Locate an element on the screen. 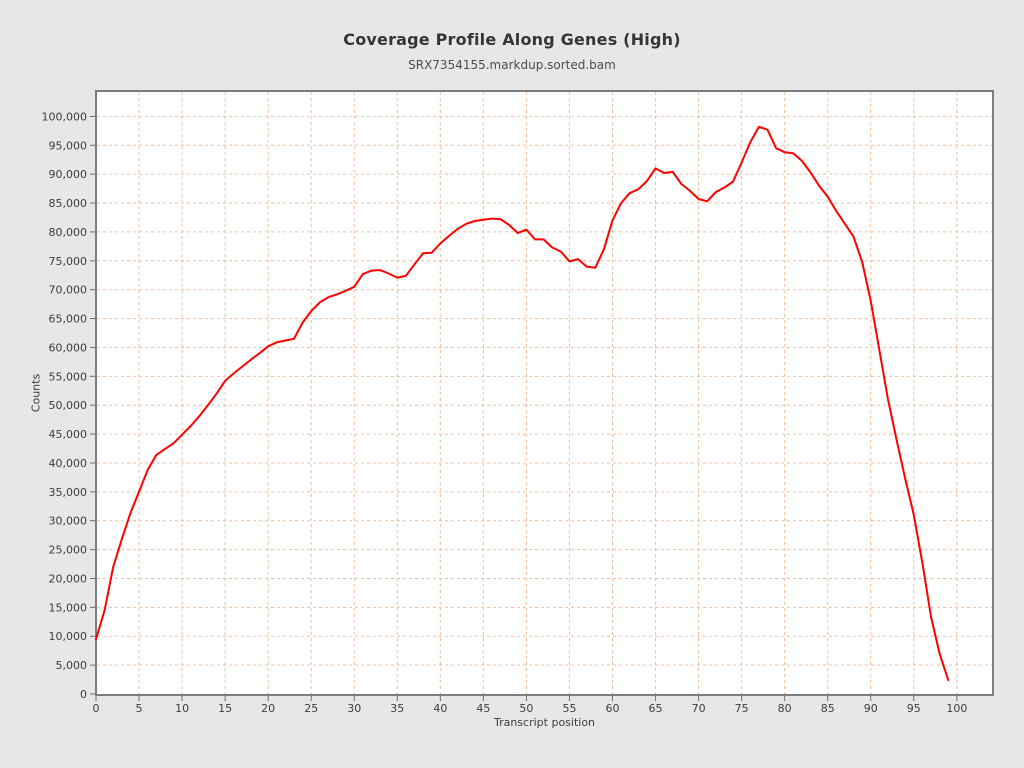  y-tick-label: 85,000 is located at coordinates (68, 203).